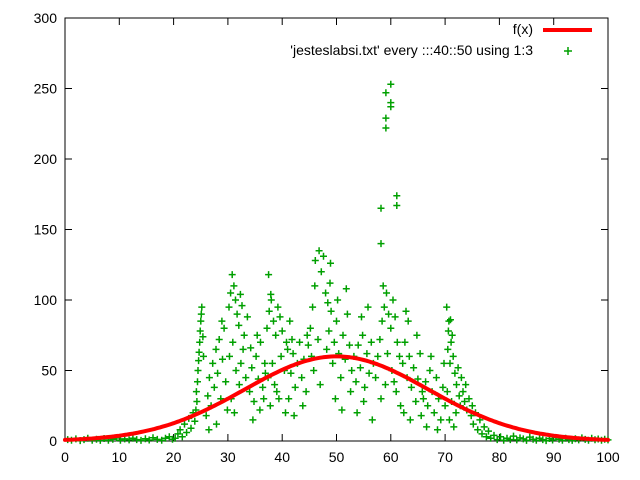  Describe the element at coordinates (554, 457) in the screenshot. I see `x-tick-label: 90` at that location.